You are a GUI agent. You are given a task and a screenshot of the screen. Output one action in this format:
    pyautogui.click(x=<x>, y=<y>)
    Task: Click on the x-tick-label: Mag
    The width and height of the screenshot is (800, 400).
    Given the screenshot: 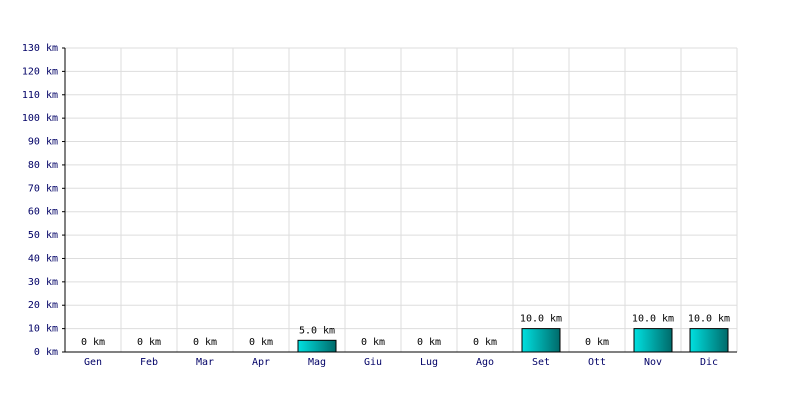 What is the action you would take?
    pyautogui.click(x=317, y=362)
    